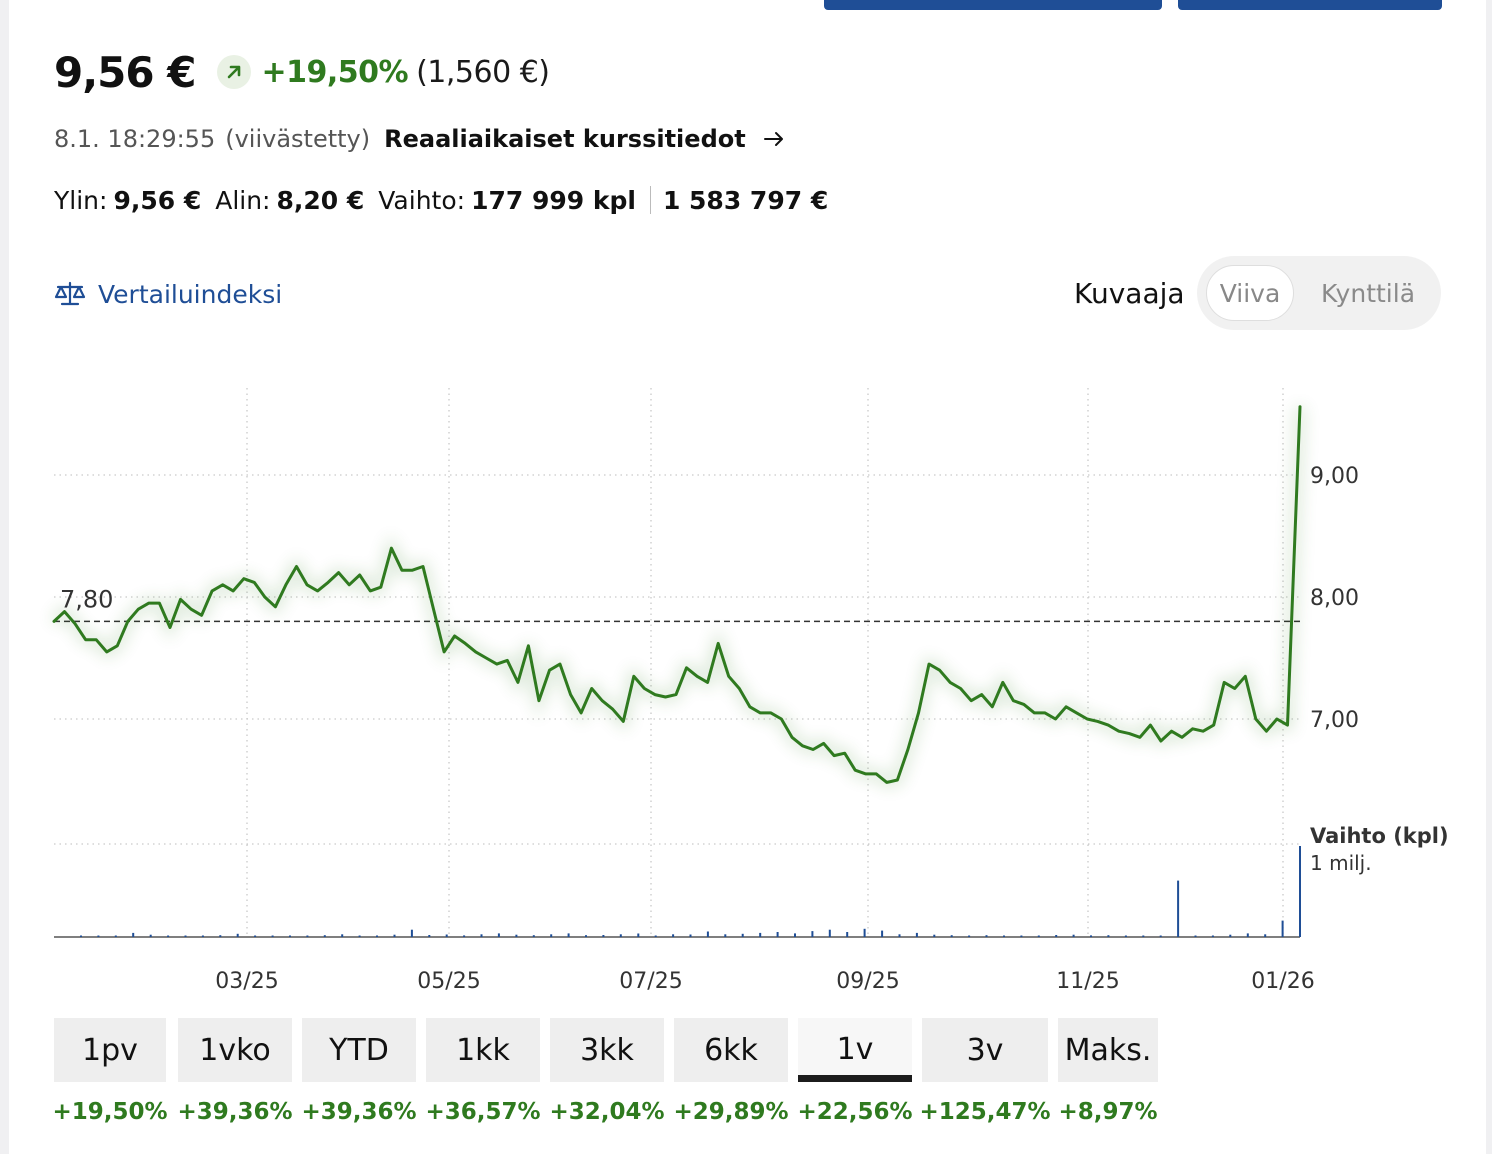 The image size is (1492, 1154). I want to click on turnover-value: 1 583 797 €, so click(745, 200).